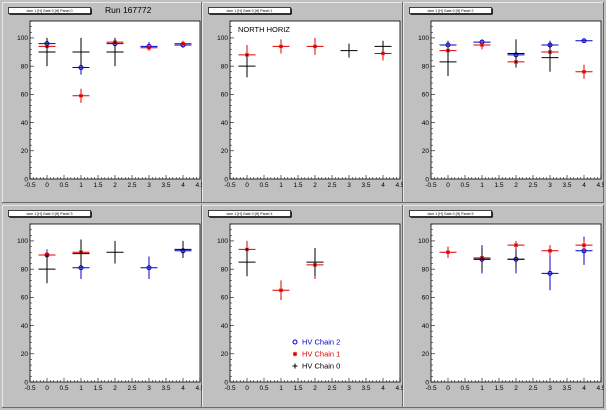  I want to click on x-tick-label: 1, so click(281, 185).